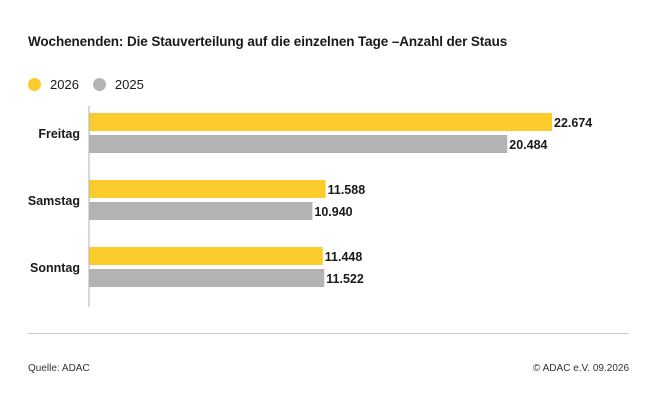  Describe the element at coordinates (344, 257) in the screenshot. I see `data-label-sonntag-2026: 11.448` at that location.